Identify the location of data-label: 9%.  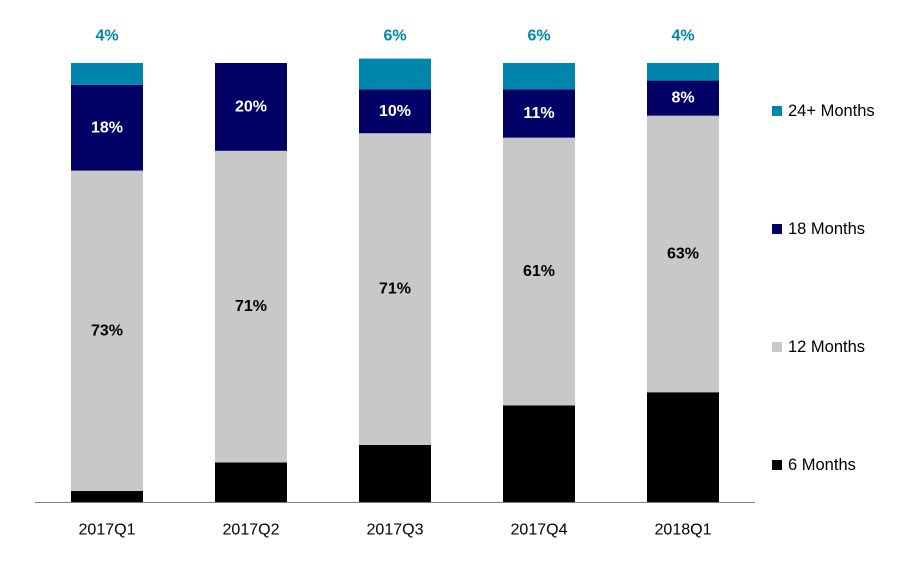
(250, 482).